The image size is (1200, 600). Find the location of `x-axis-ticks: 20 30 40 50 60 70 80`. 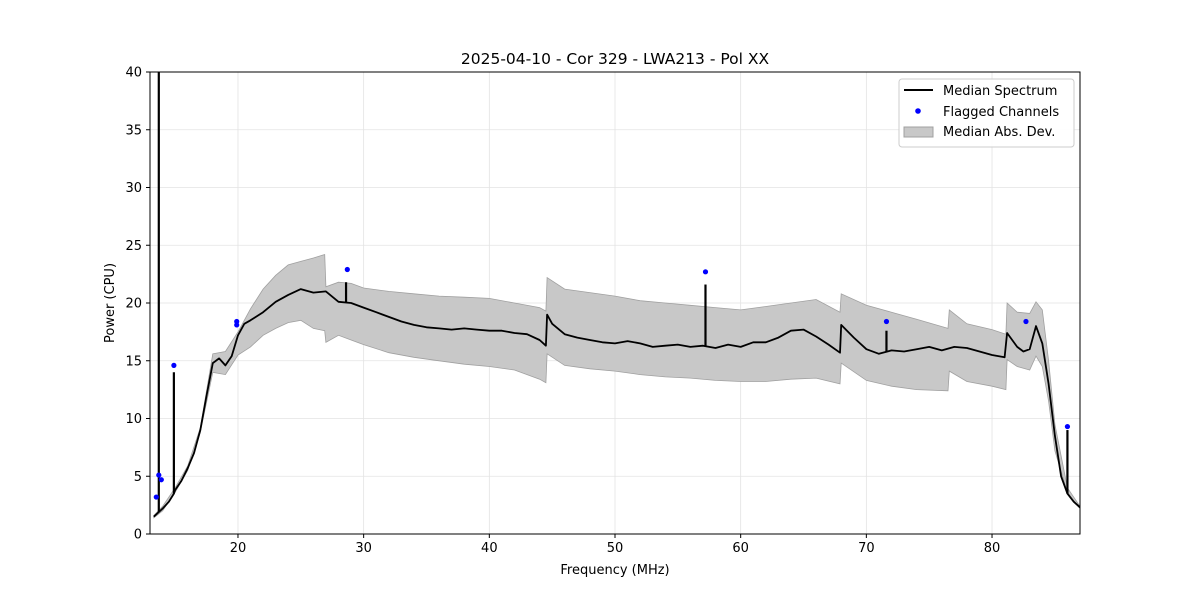

x-axis-ticks: 20 30 40 50 60 70 80 is located at coordinates (615, 545).